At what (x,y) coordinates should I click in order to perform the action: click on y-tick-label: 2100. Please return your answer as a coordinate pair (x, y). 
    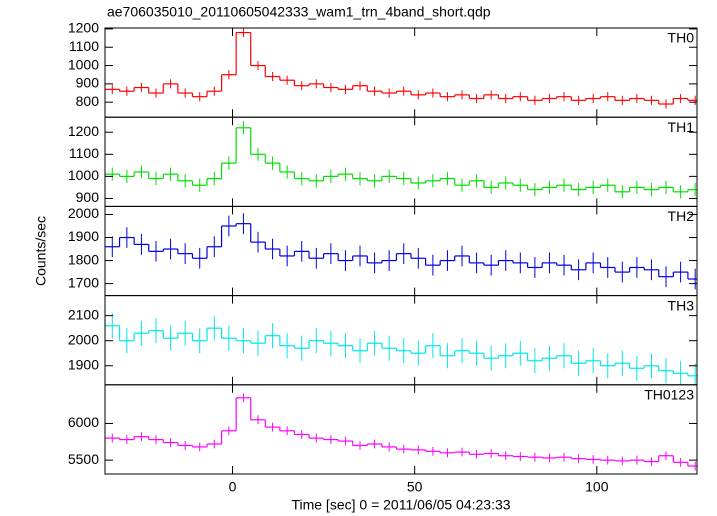
    Looking at the image, I should click on (83, 314).